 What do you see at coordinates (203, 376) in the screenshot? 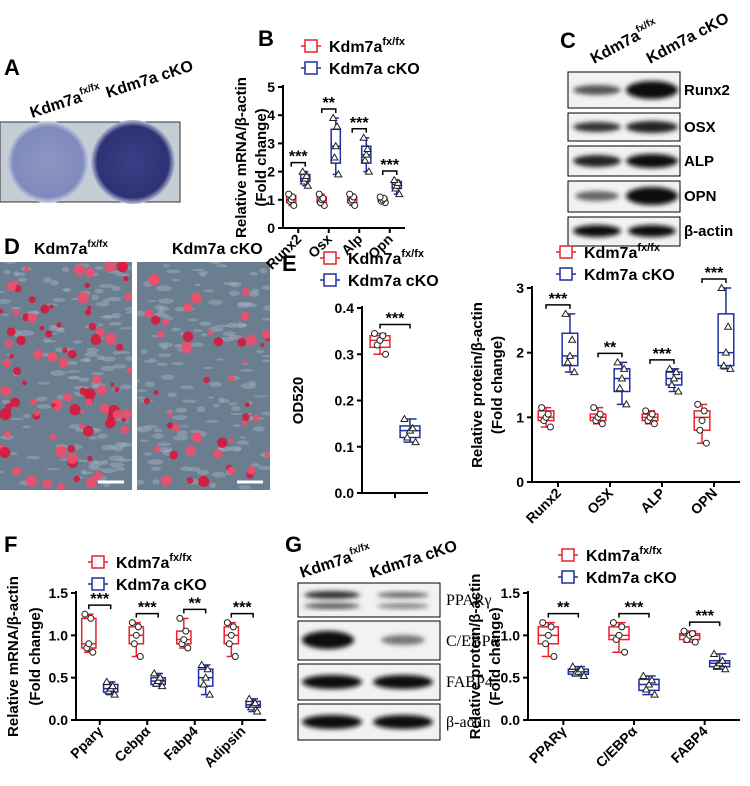
I see `stain-photo` at bounding box center [203, 376].